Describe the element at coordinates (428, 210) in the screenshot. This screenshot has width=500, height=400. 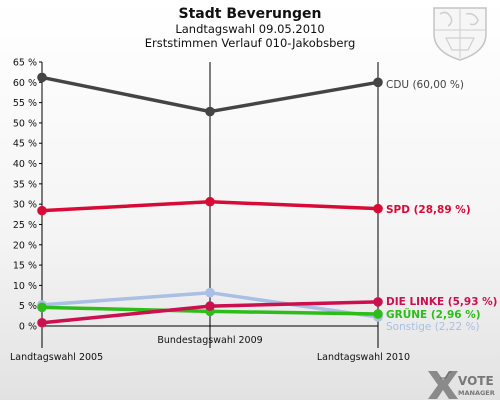
I see `series-label-spd: SPD (28,89 %)` at that location.